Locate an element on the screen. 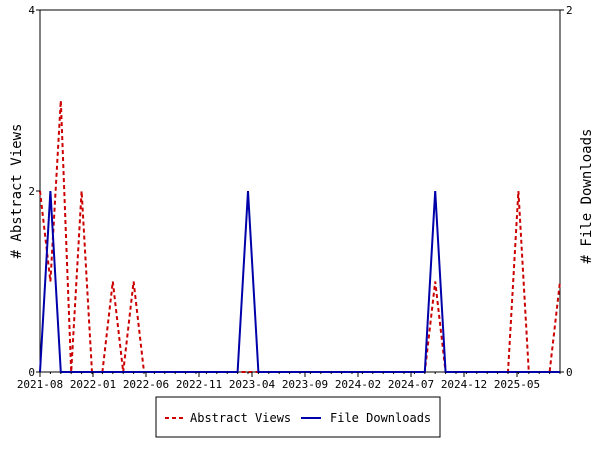 This screenshot has height=454, width=600. legend-box is located at coordinates (298, 417).